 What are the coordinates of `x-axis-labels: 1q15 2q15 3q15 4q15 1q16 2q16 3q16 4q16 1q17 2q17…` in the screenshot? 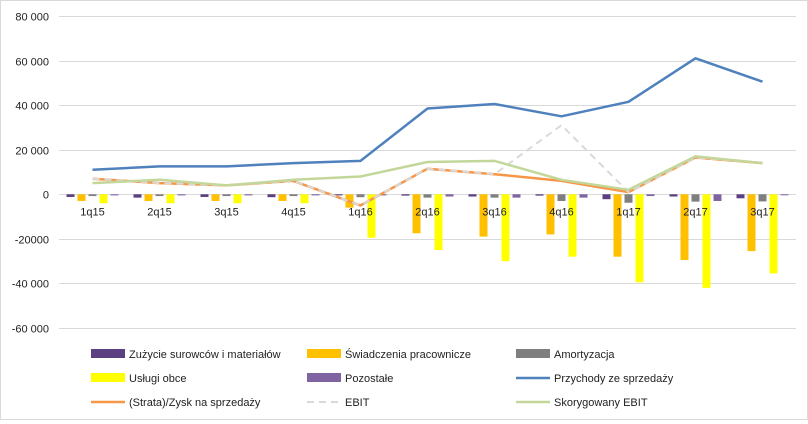 It's located at (427, 212).